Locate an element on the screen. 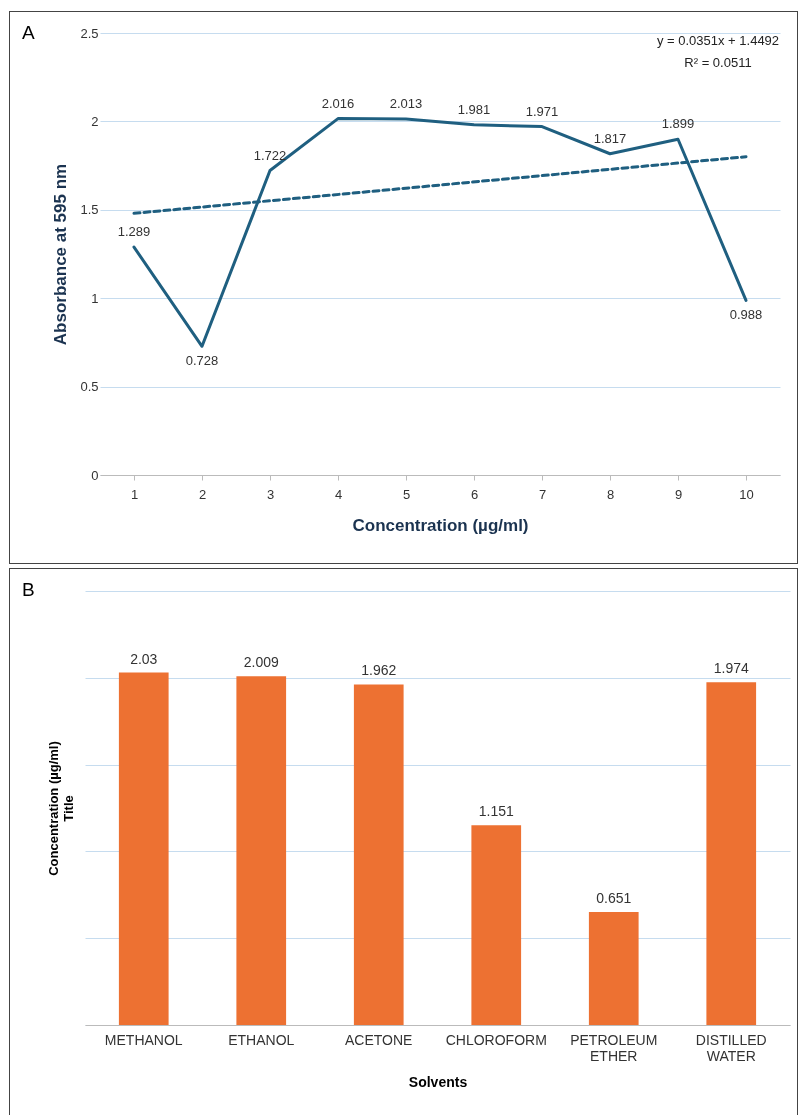  data-label: 1.962 is located at coordinates (379, 670).